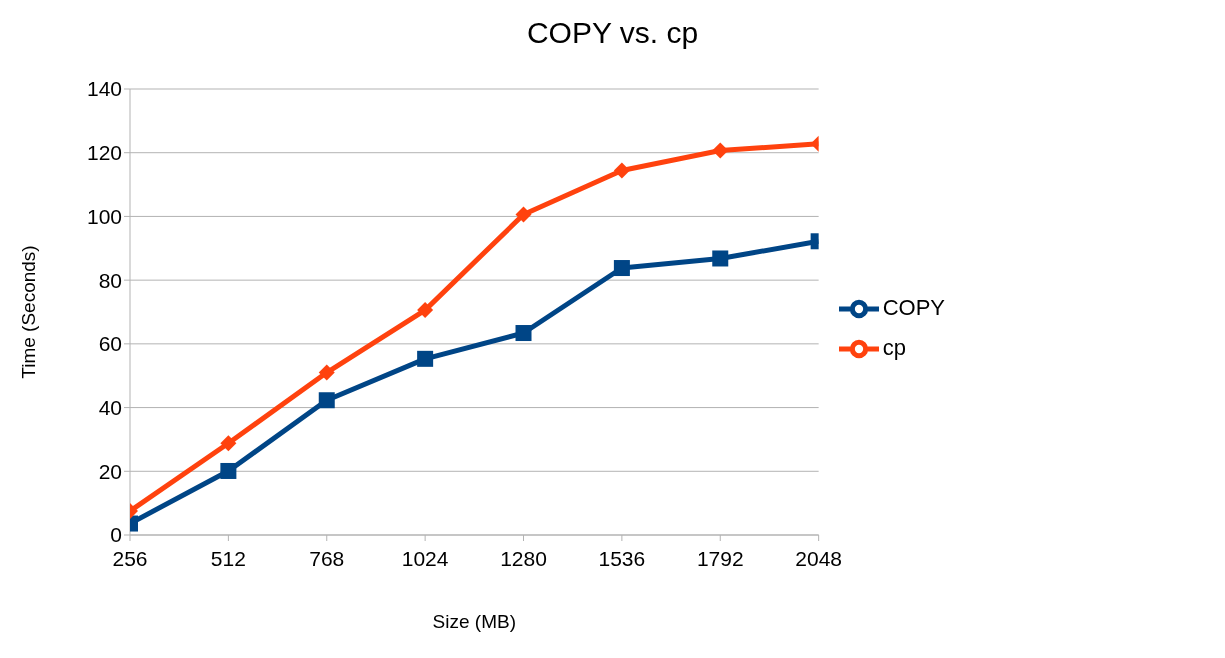 This screenshot has width=1225, height=658. I want to click on y-tick-label: 0, so click(116, 535).